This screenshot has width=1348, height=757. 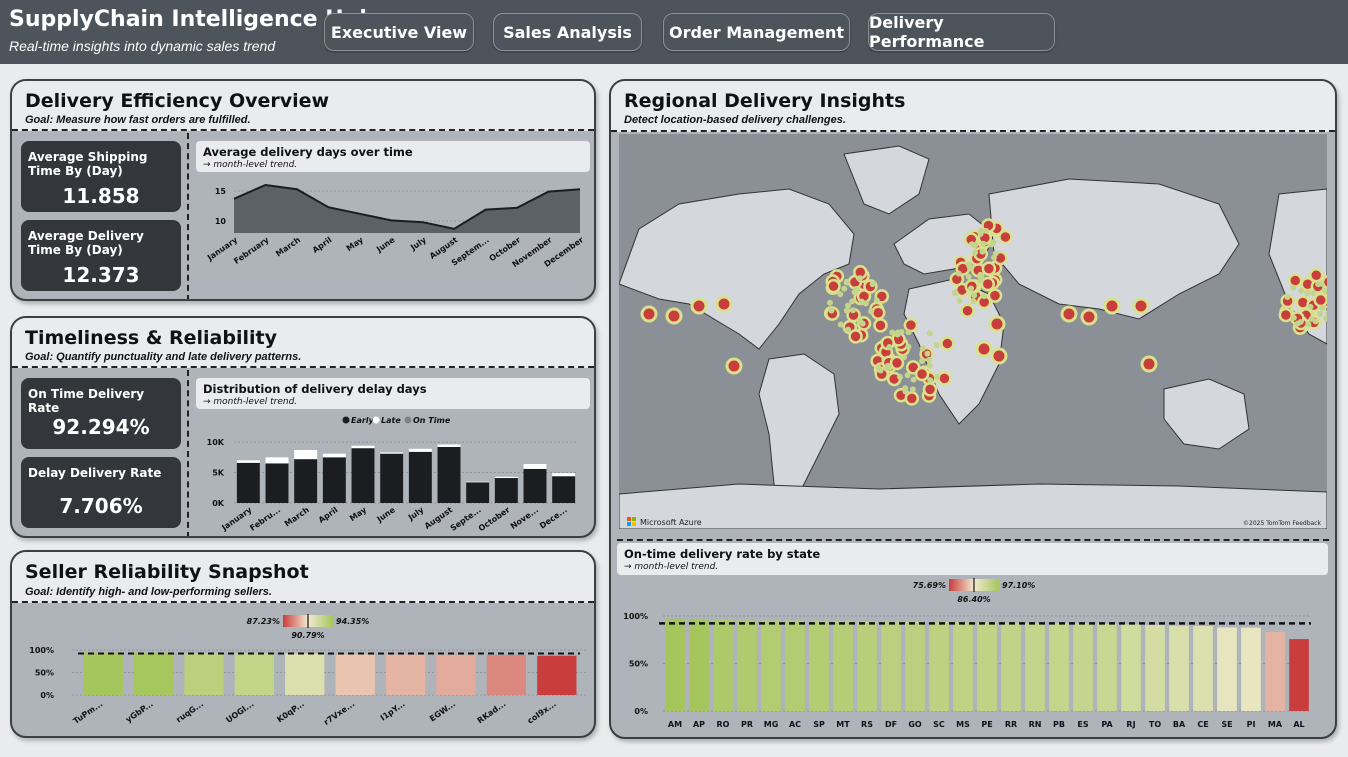 I want to click on x-tick-label: AC, so click(x=795, y=724).